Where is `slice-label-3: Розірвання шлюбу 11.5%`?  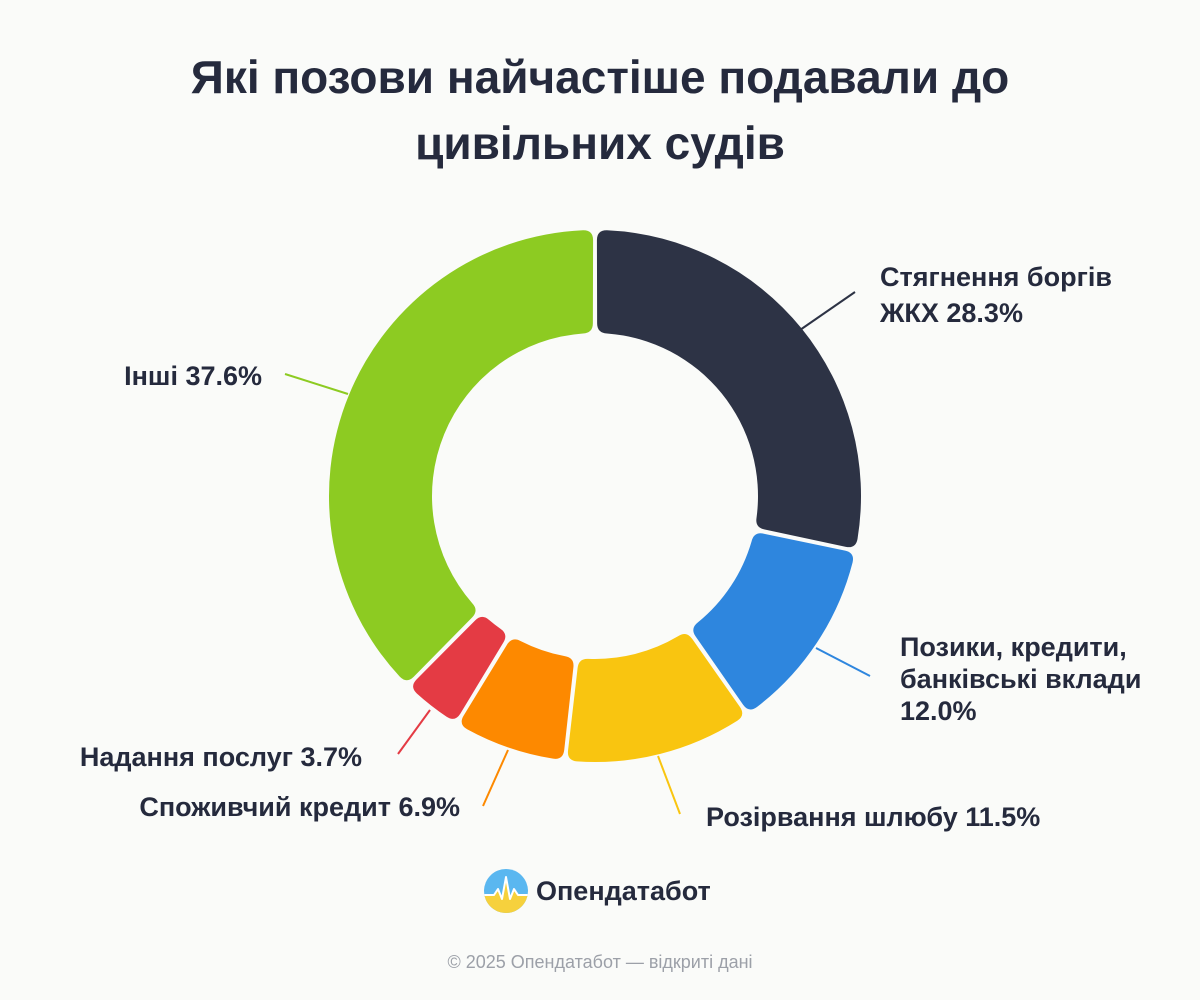
slice-label-3: Розірвання шлюбу 11.5% is located at coordinates (873, 817).